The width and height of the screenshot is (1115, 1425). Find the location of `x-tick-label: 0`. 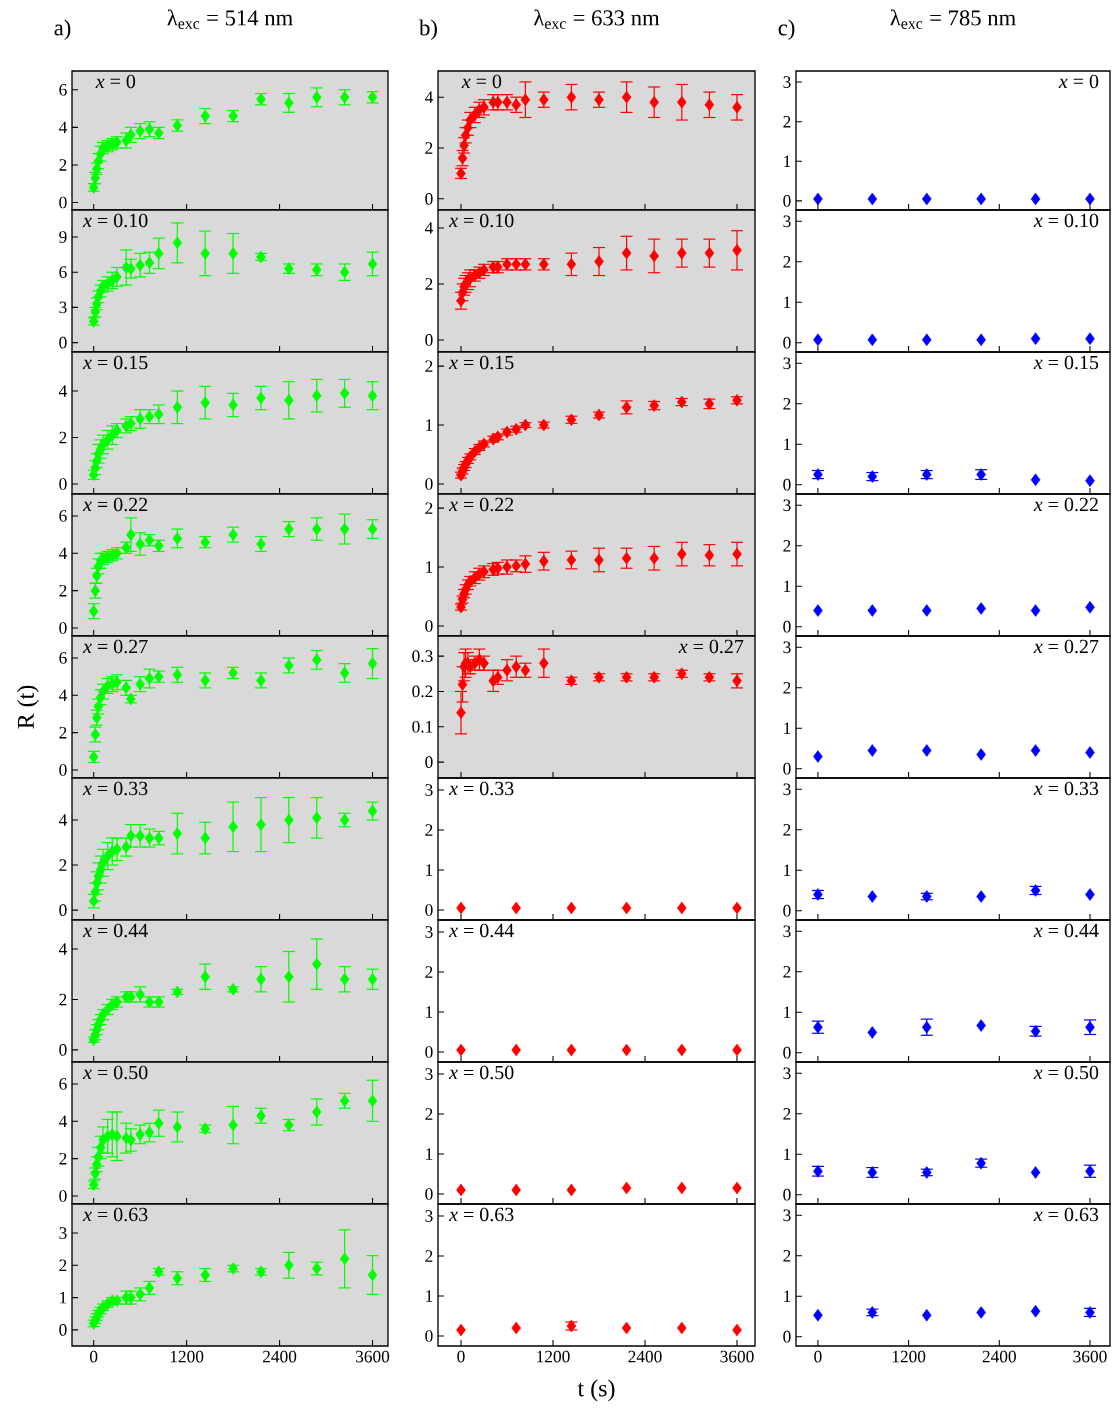

x-tick-label: 0 is located at coordinates (94, 1356).